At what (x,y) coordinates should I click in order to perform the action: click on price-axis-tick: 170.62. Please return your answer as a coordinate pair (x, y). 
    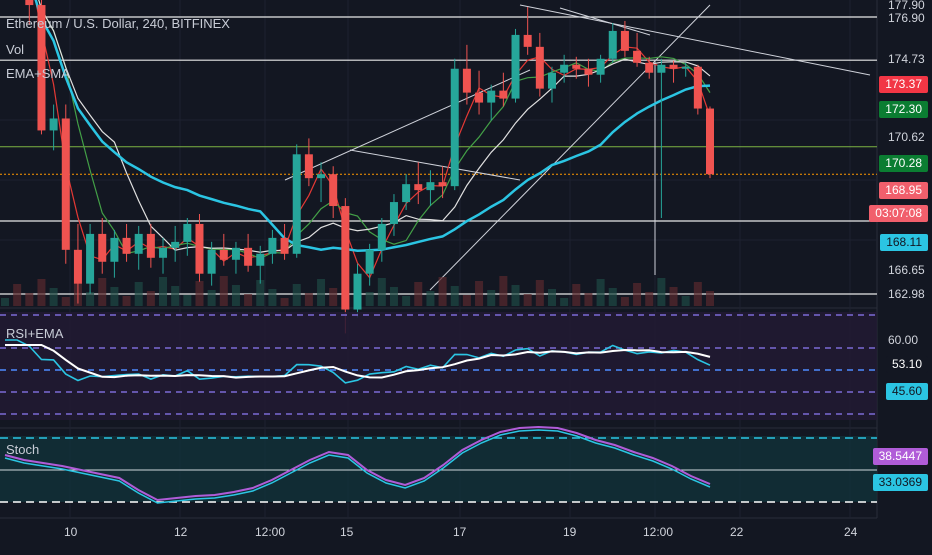
    Looking at the image, I should click on (906, 137).